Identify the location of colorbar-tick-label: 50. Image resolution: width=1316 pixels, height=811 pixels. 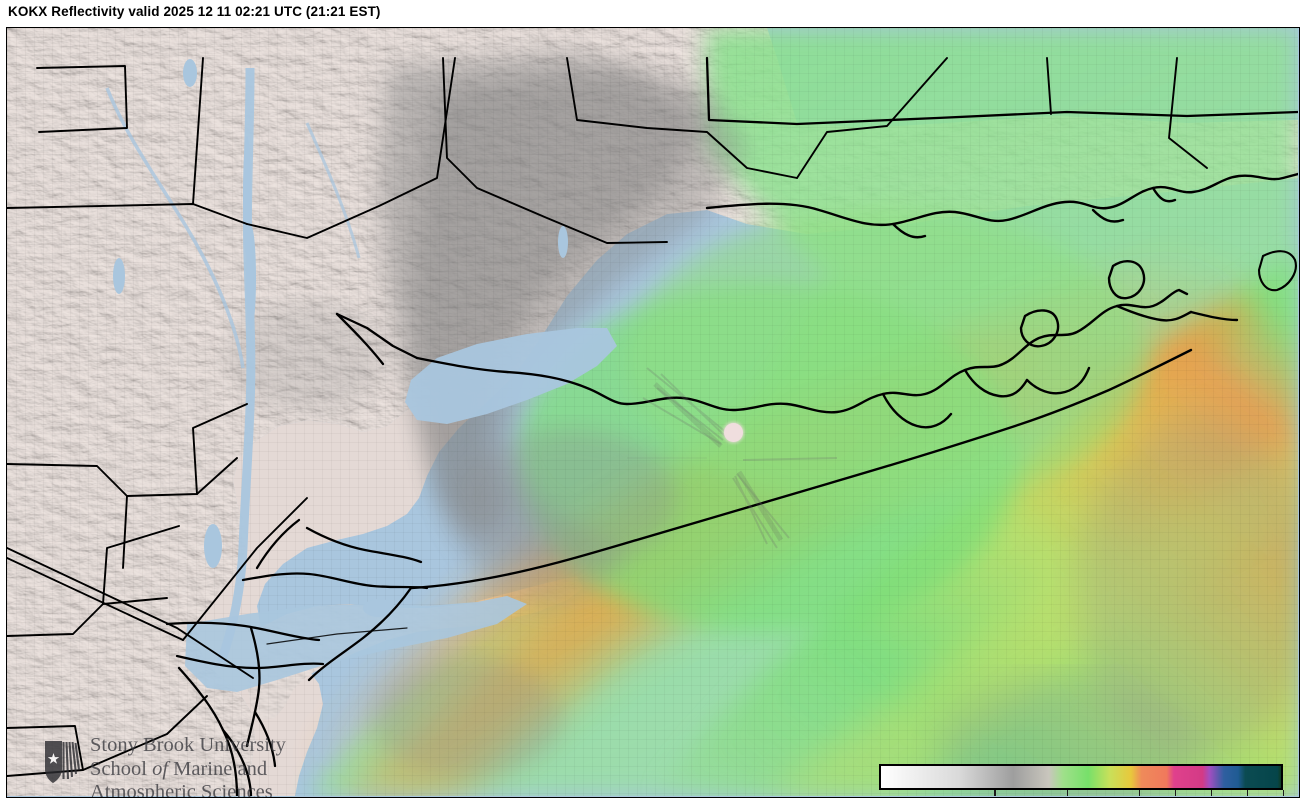
(1174, 796).